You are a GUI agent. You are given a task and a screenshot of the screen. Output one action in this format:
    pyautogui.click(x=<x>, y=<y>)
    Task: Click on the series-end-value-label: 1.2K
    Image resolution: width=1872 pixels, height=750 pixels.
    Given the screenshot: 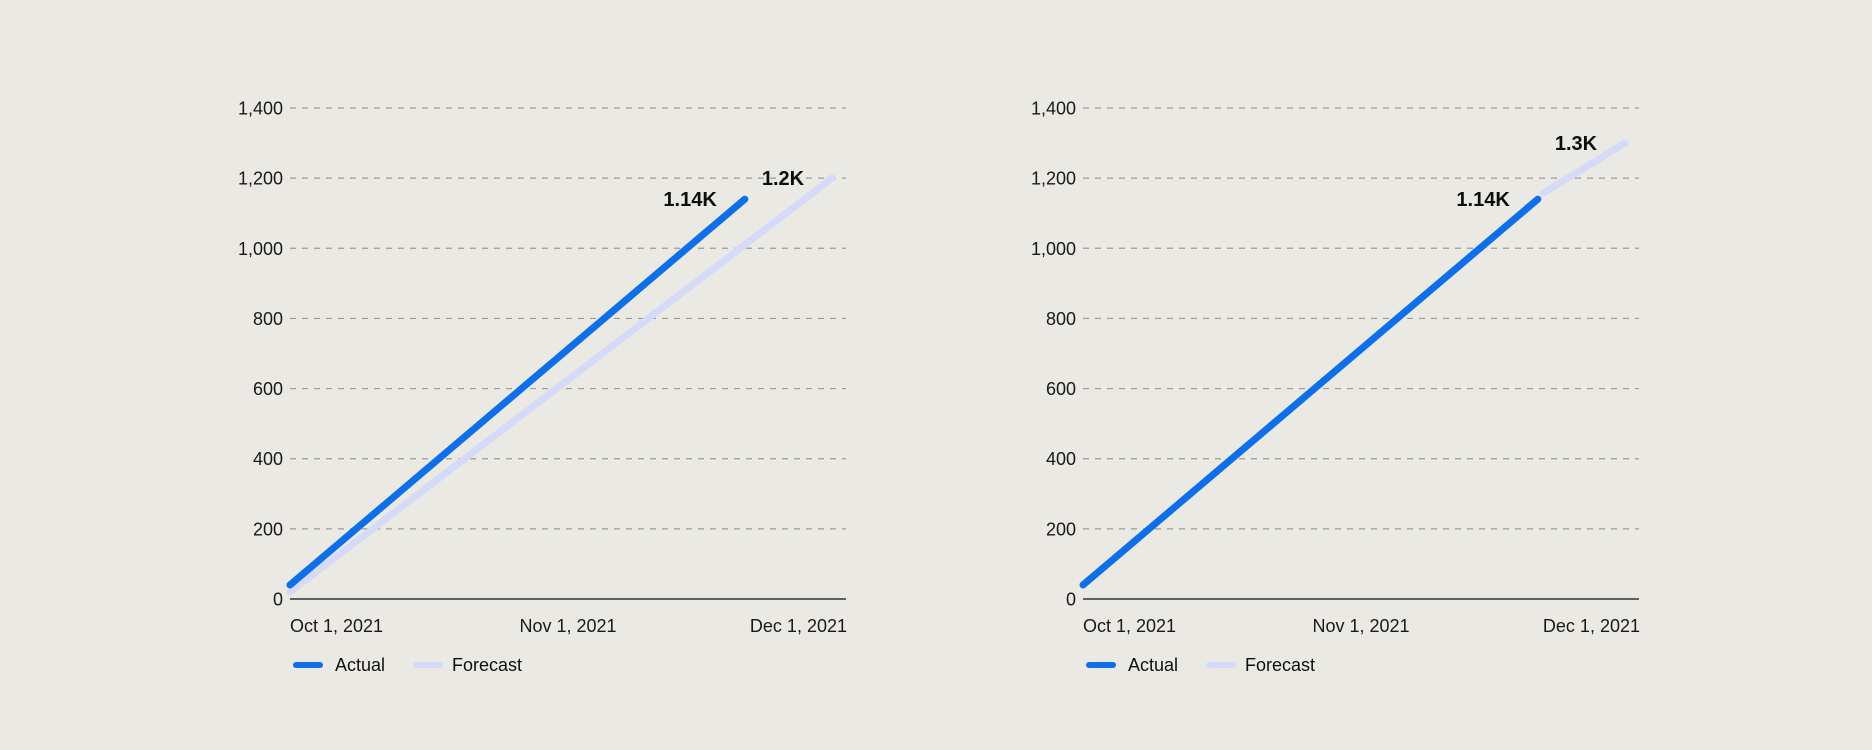 What is the action you would take?
    pyautogui.click(x=783, y=179)
    